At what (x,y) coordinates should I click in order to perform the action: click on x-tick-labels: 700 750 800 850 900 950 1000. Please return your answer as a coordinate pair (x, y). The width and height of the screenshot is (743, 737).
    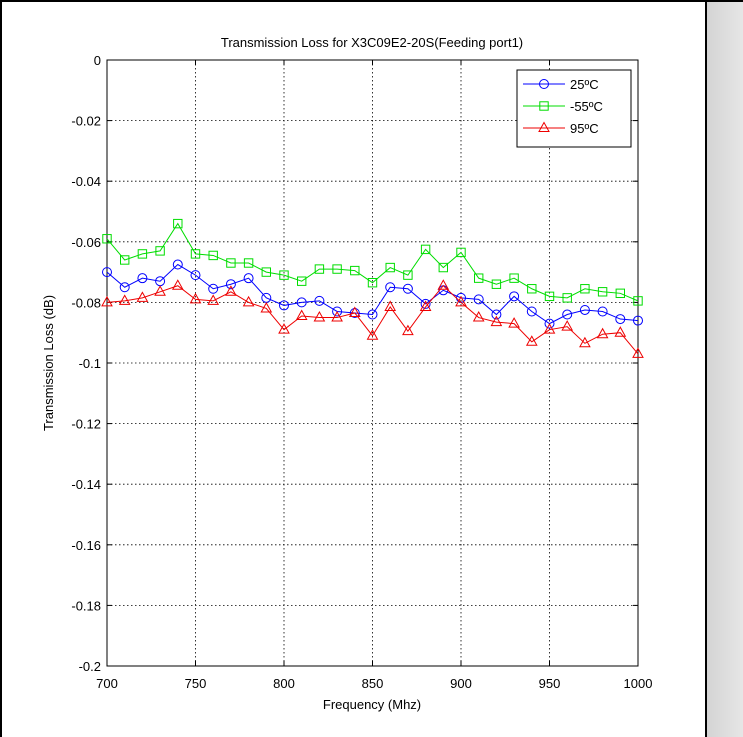
    Looking at the image, I should click on (374, 683).